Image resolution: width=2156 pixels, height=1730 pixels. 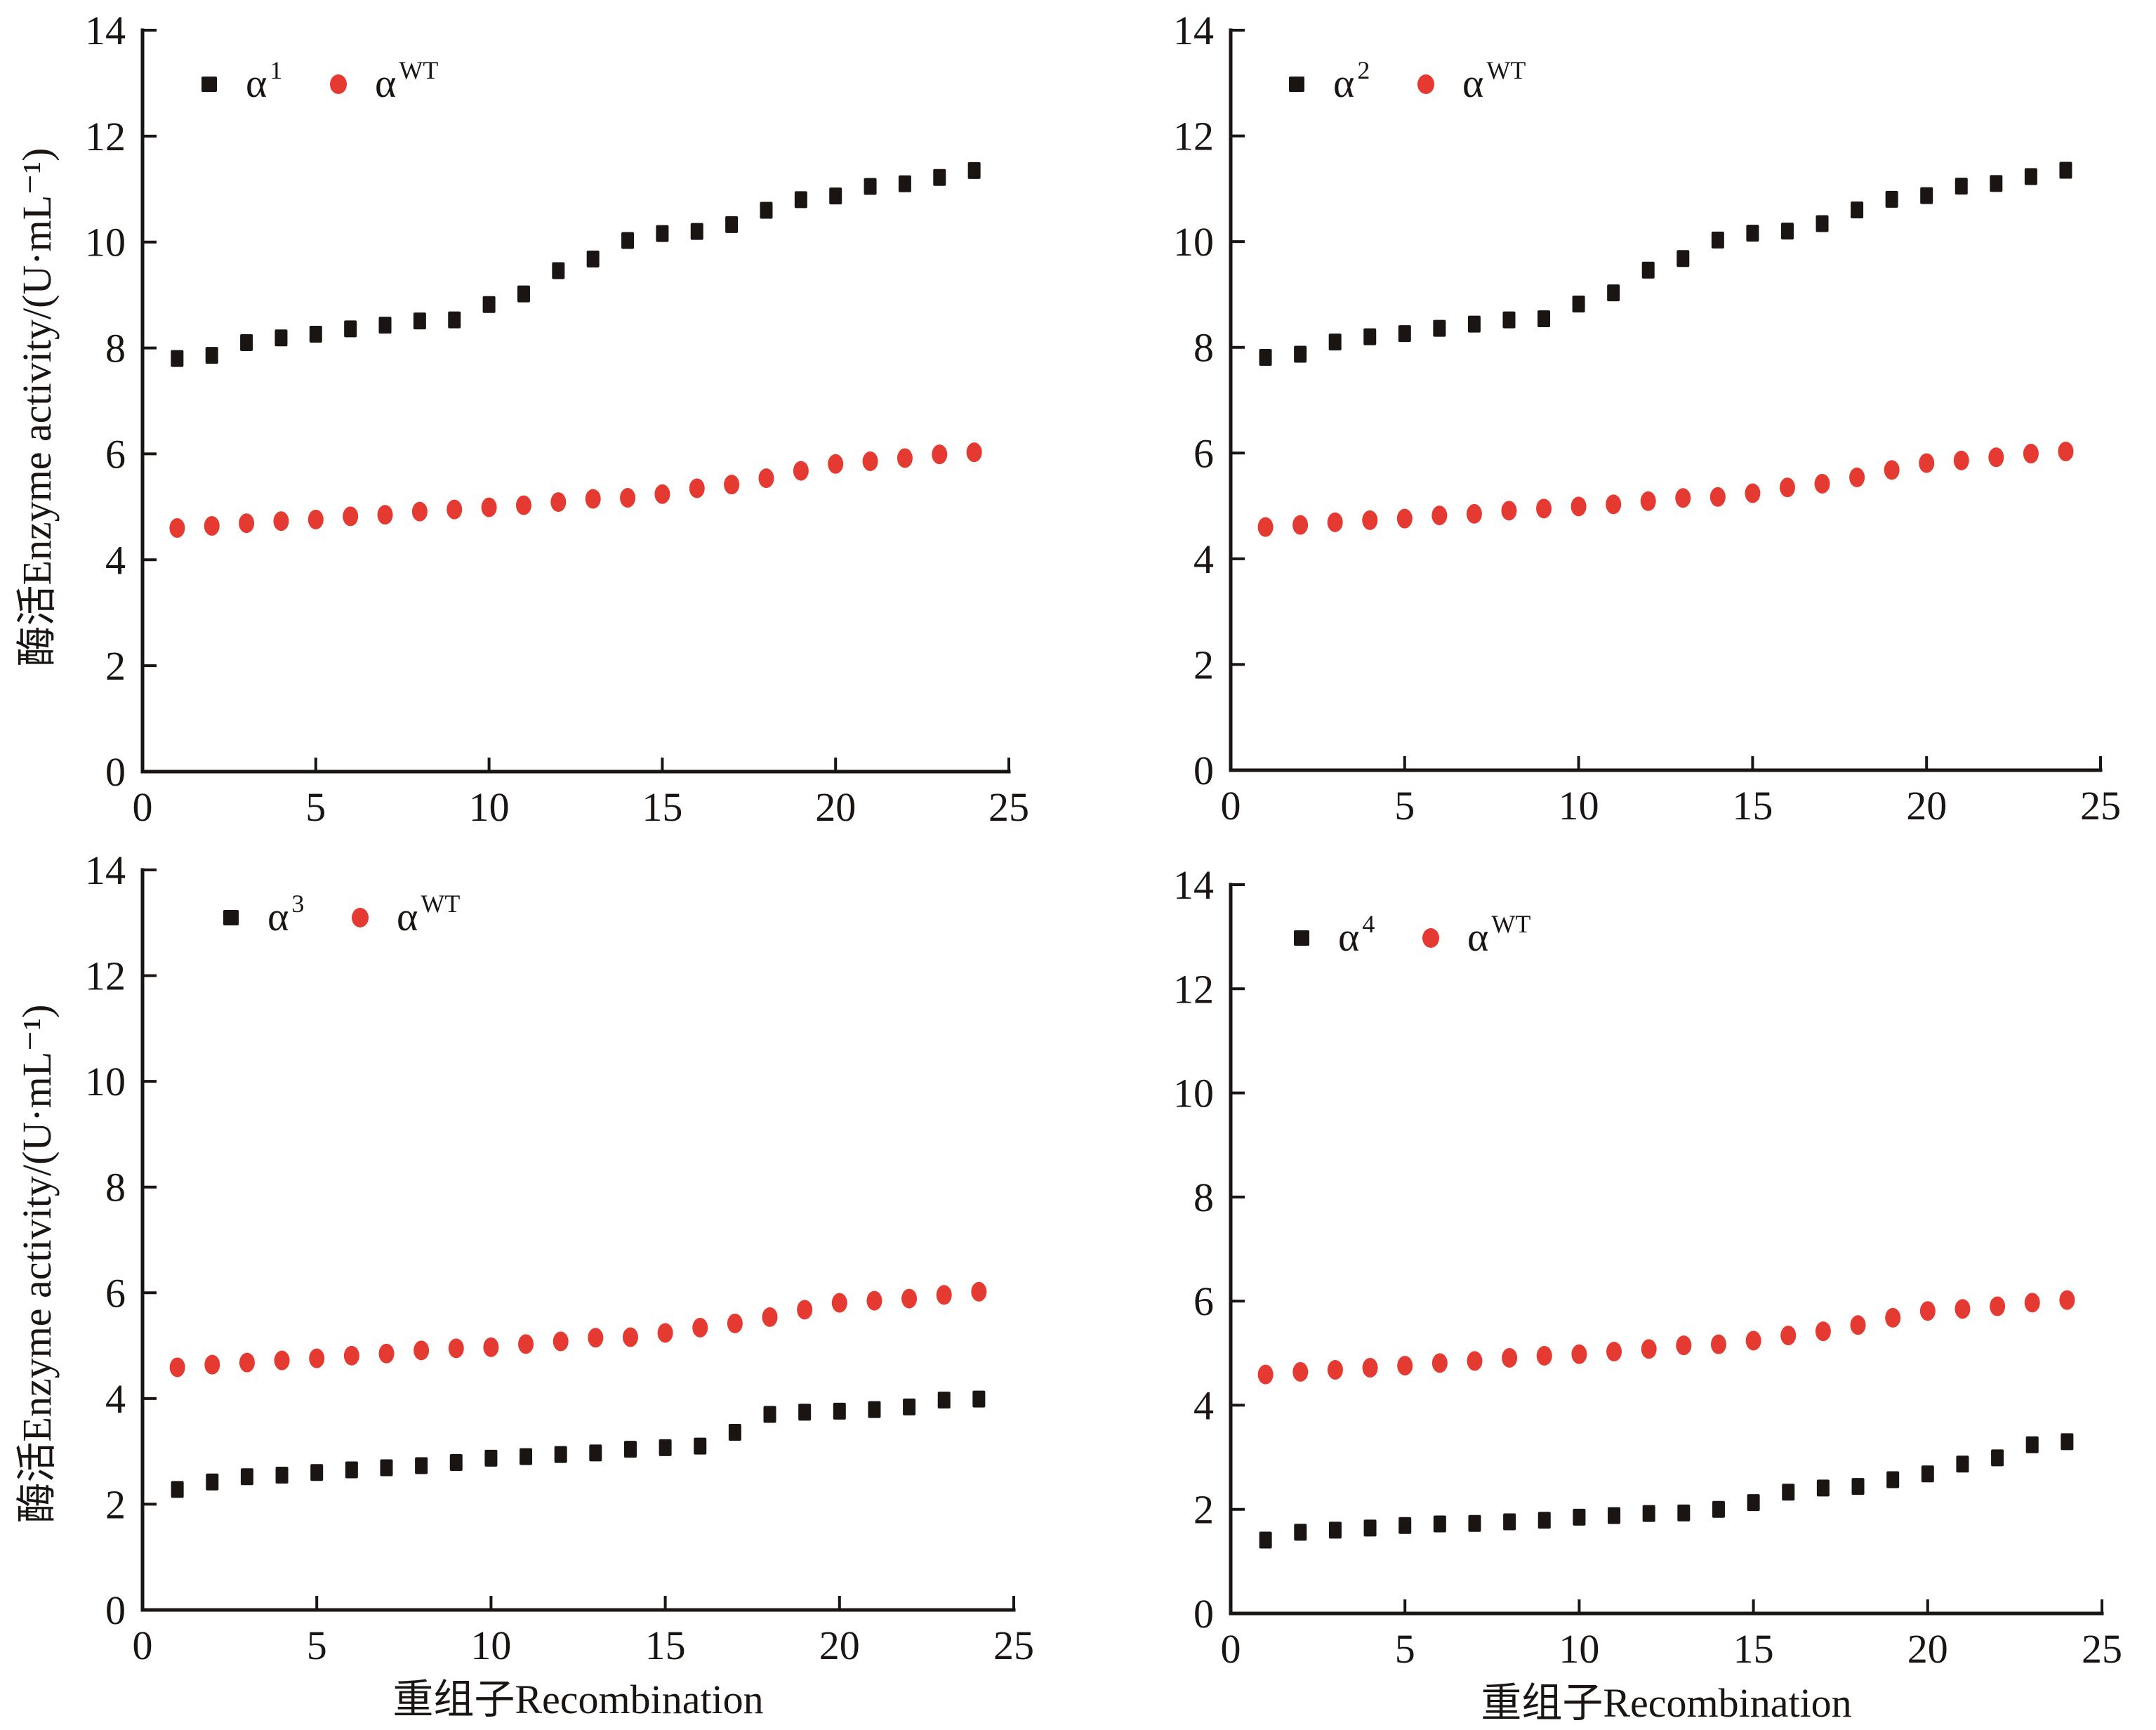 I want to click on x-tick-label: 5, so click(x=317, y=1646).